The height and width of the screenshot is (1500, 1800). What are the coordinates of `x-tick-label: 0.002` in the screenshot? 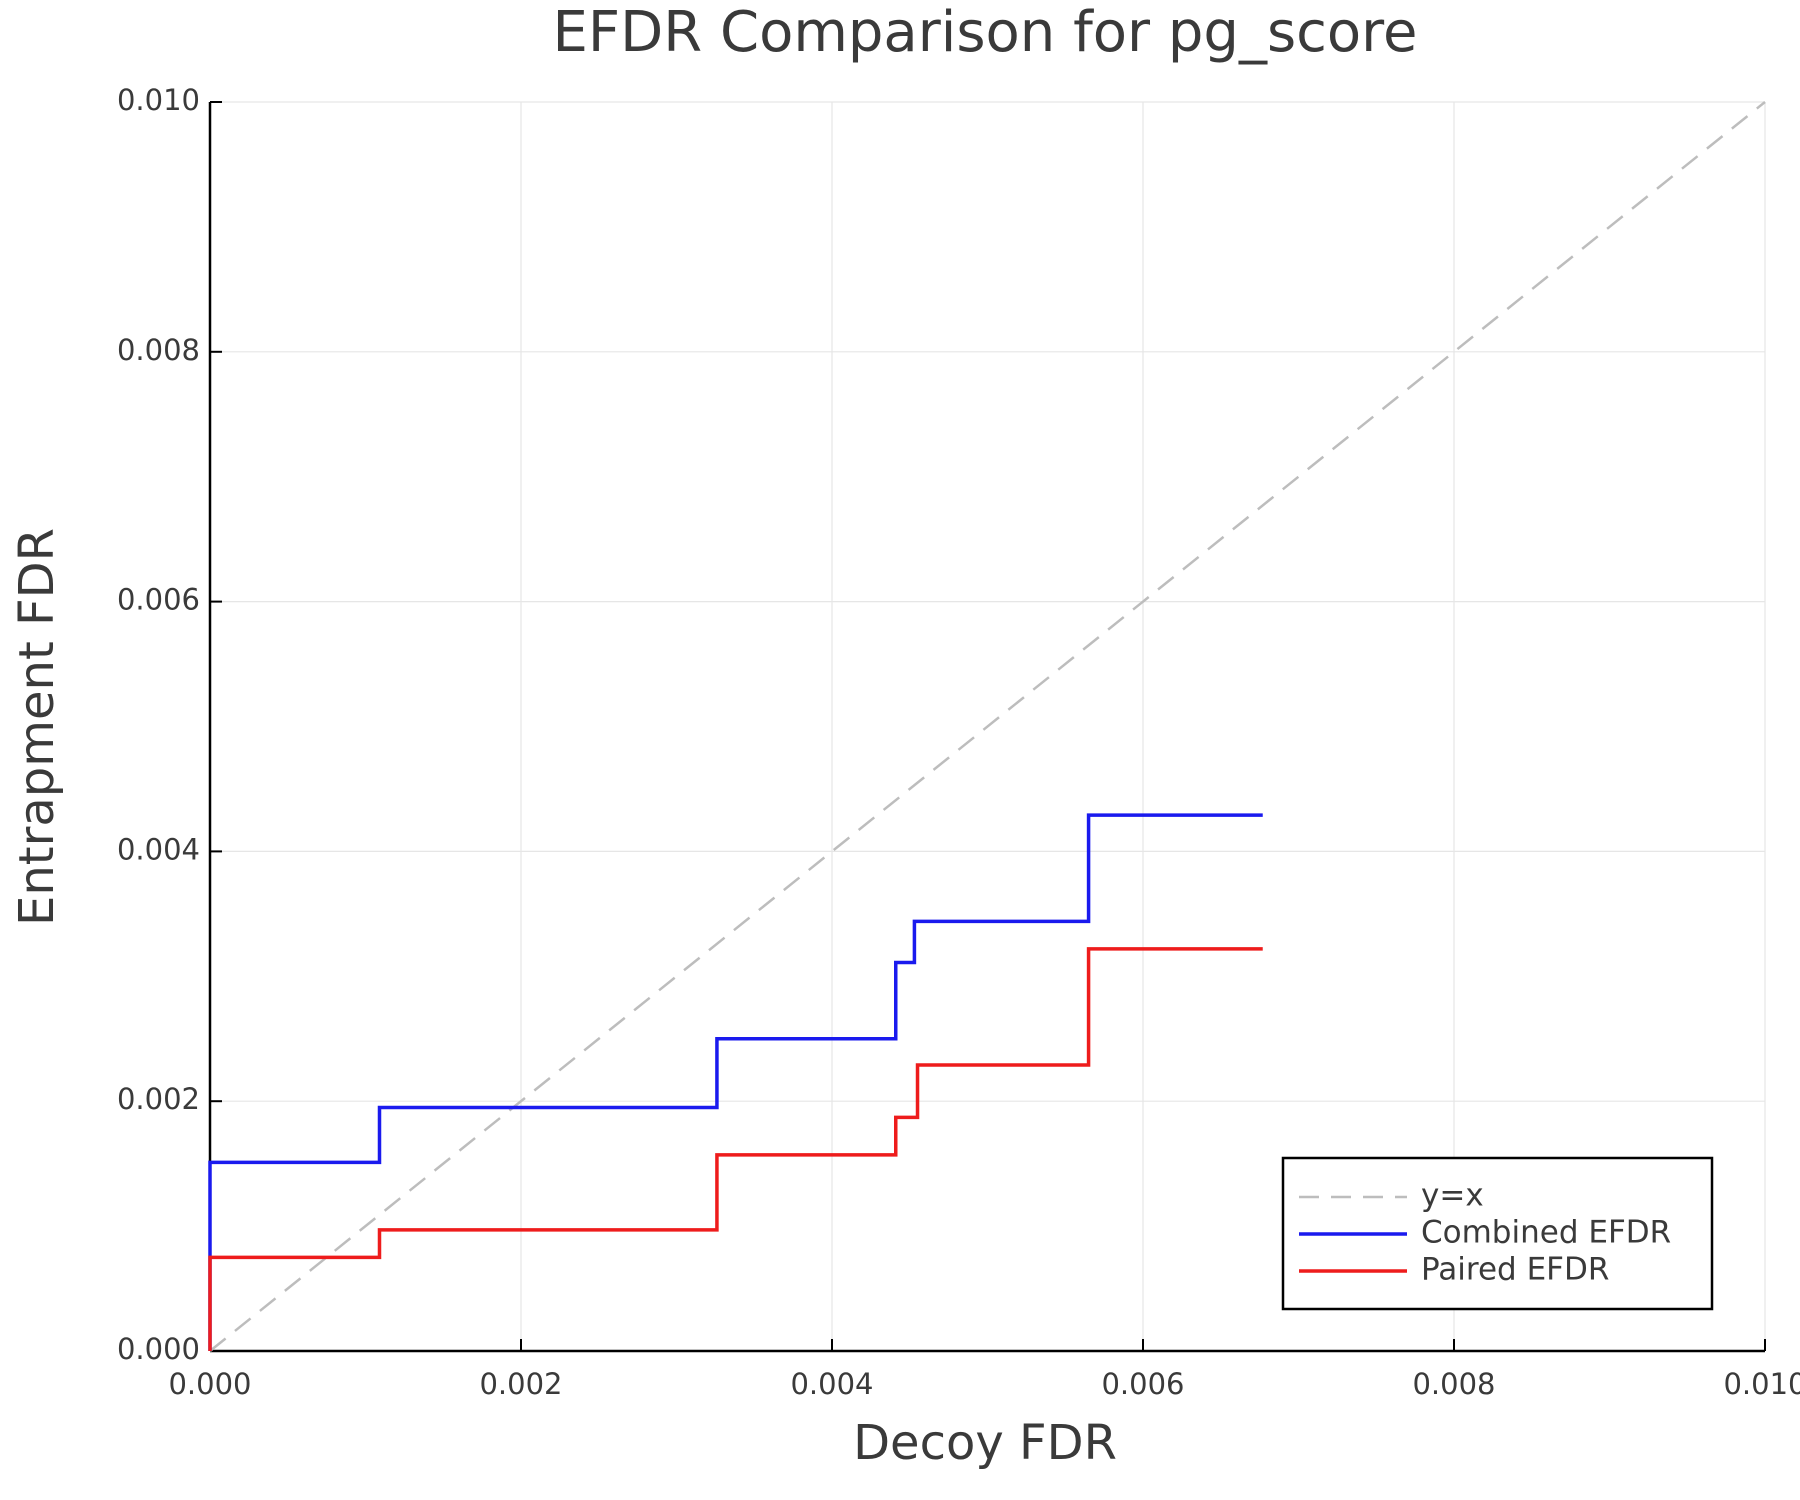 It's located at (520, 1384).